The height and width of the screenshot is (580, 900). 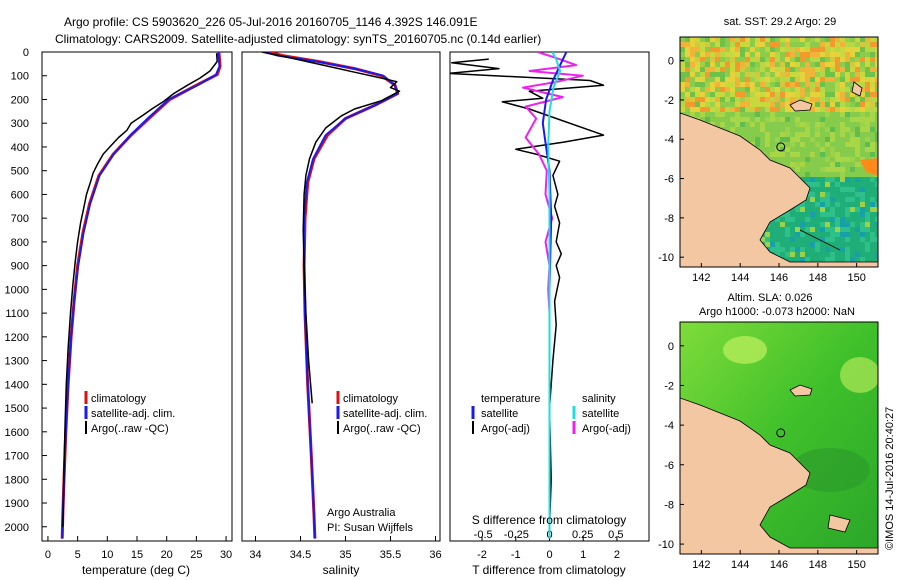 I want to click on x-tick-label: -2, so click(x=482, y=555).